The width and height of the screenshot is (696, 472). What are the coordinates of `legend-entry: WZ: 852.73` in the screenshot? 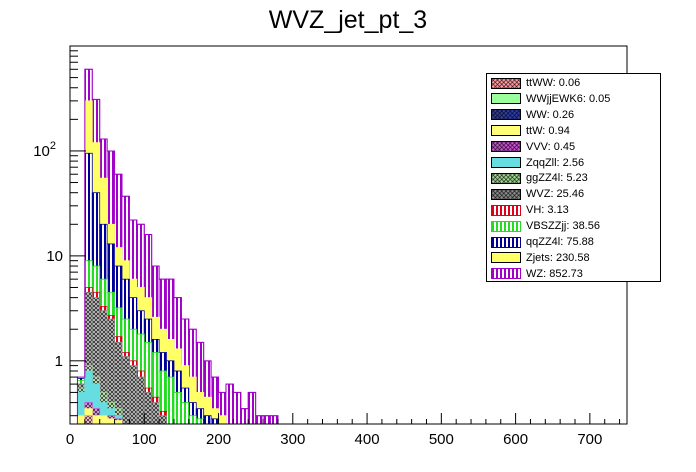 It's located at (537, 274).